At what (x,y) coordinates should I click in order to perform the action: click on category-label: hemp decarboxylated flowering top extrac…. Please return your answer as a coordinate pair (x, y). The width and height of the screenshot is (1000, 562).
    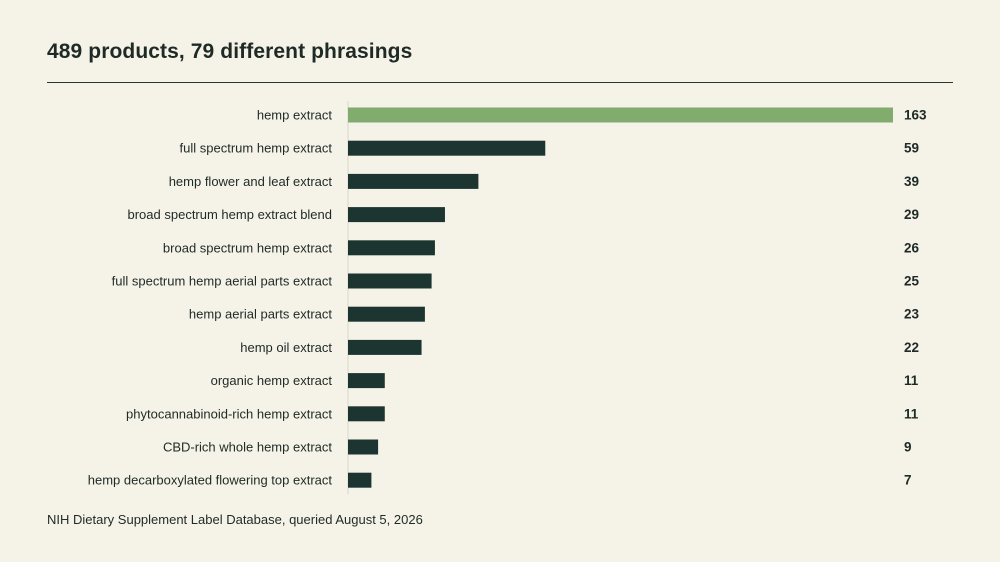
    Looking at the image, I should click on (210, 480).